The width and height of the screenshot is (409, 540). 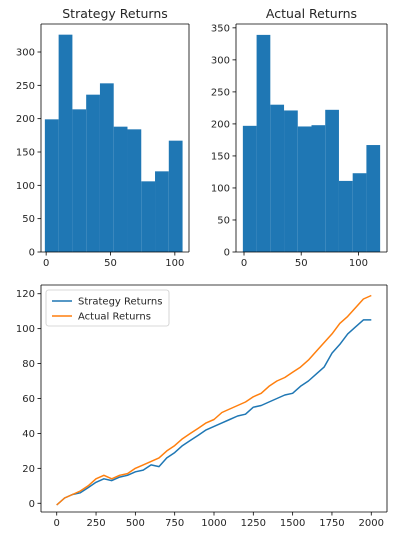 I want to click on x-tick-label: 250, so click(x=95, y=523).